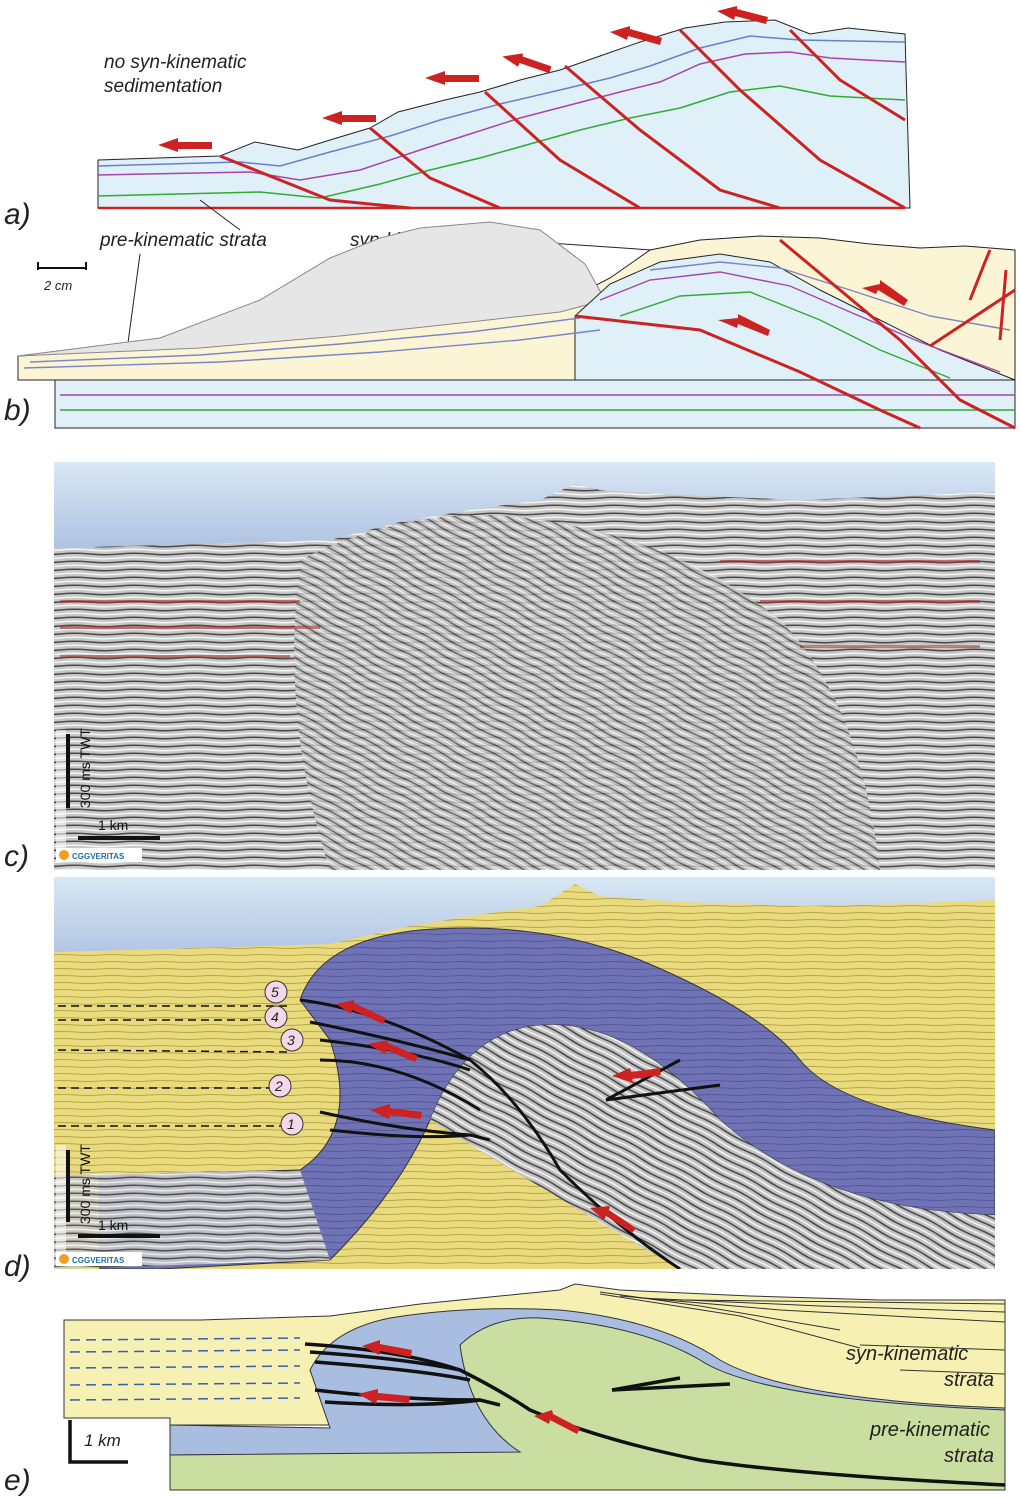 The height and width of the screenshot is (1497, 1021). Describe the element at coordinates (17, 1480) in the screenshot. I see `panel-e-label: e)` at that location.